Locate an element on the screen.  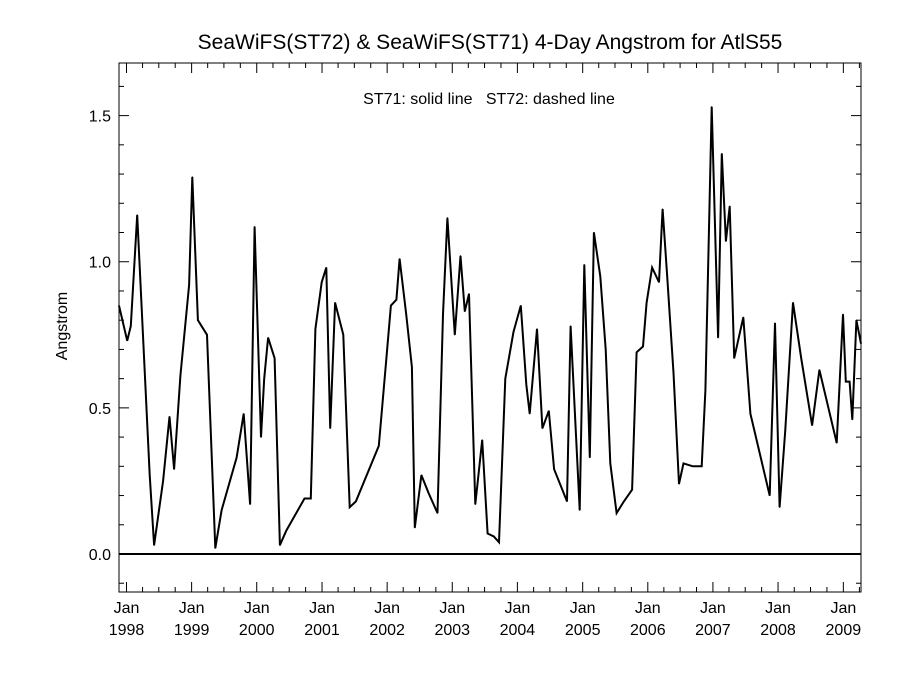
x-tick-label-year: 2002 is located at coordinates (387, 630).